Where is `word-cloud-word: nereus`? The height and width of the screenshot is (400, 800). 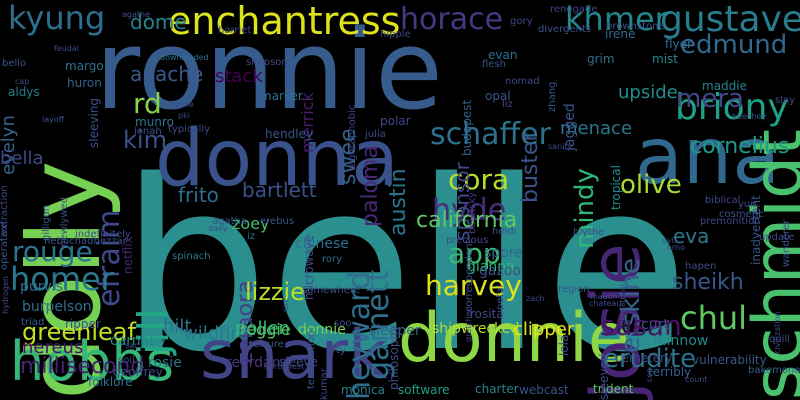
word-cloud-word: nereus is located at coordinates (53, 347).